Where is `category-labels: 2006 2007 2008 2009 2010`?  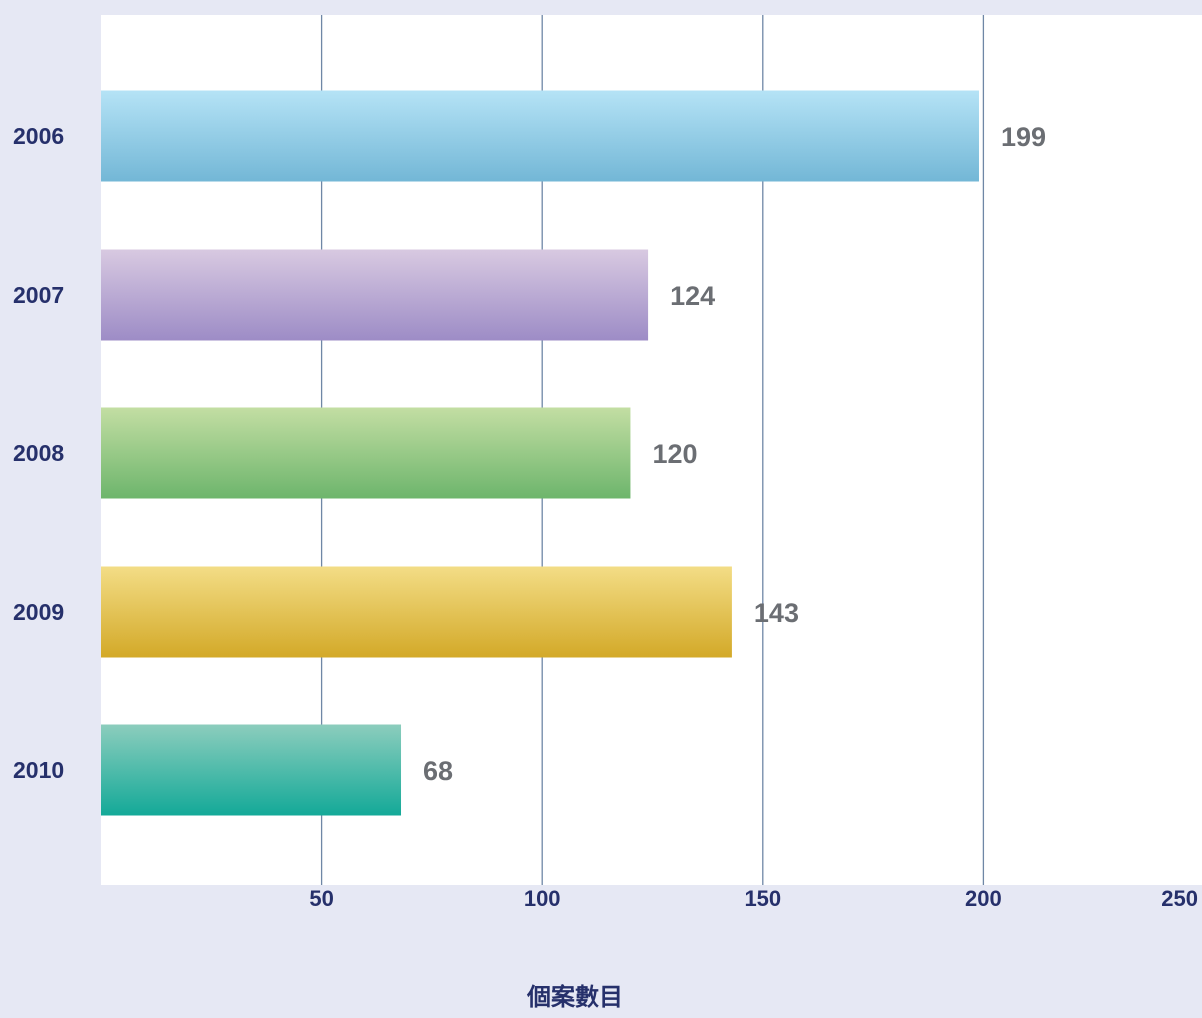
category-labels: 2006 2007 2008 2009 2010 is located at coordinates (38, 453).